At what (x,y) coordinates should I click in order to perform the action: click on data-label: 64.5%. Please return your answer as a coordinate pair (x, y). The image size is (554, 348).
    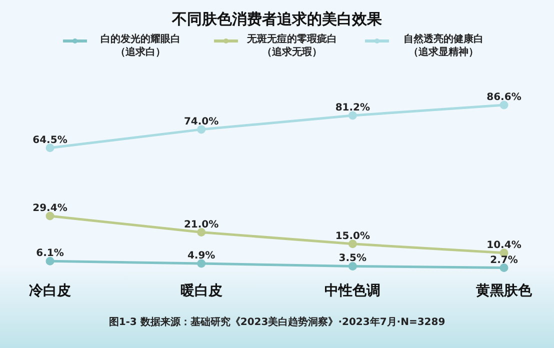
    Looking at the image, I should click on (50, 140).